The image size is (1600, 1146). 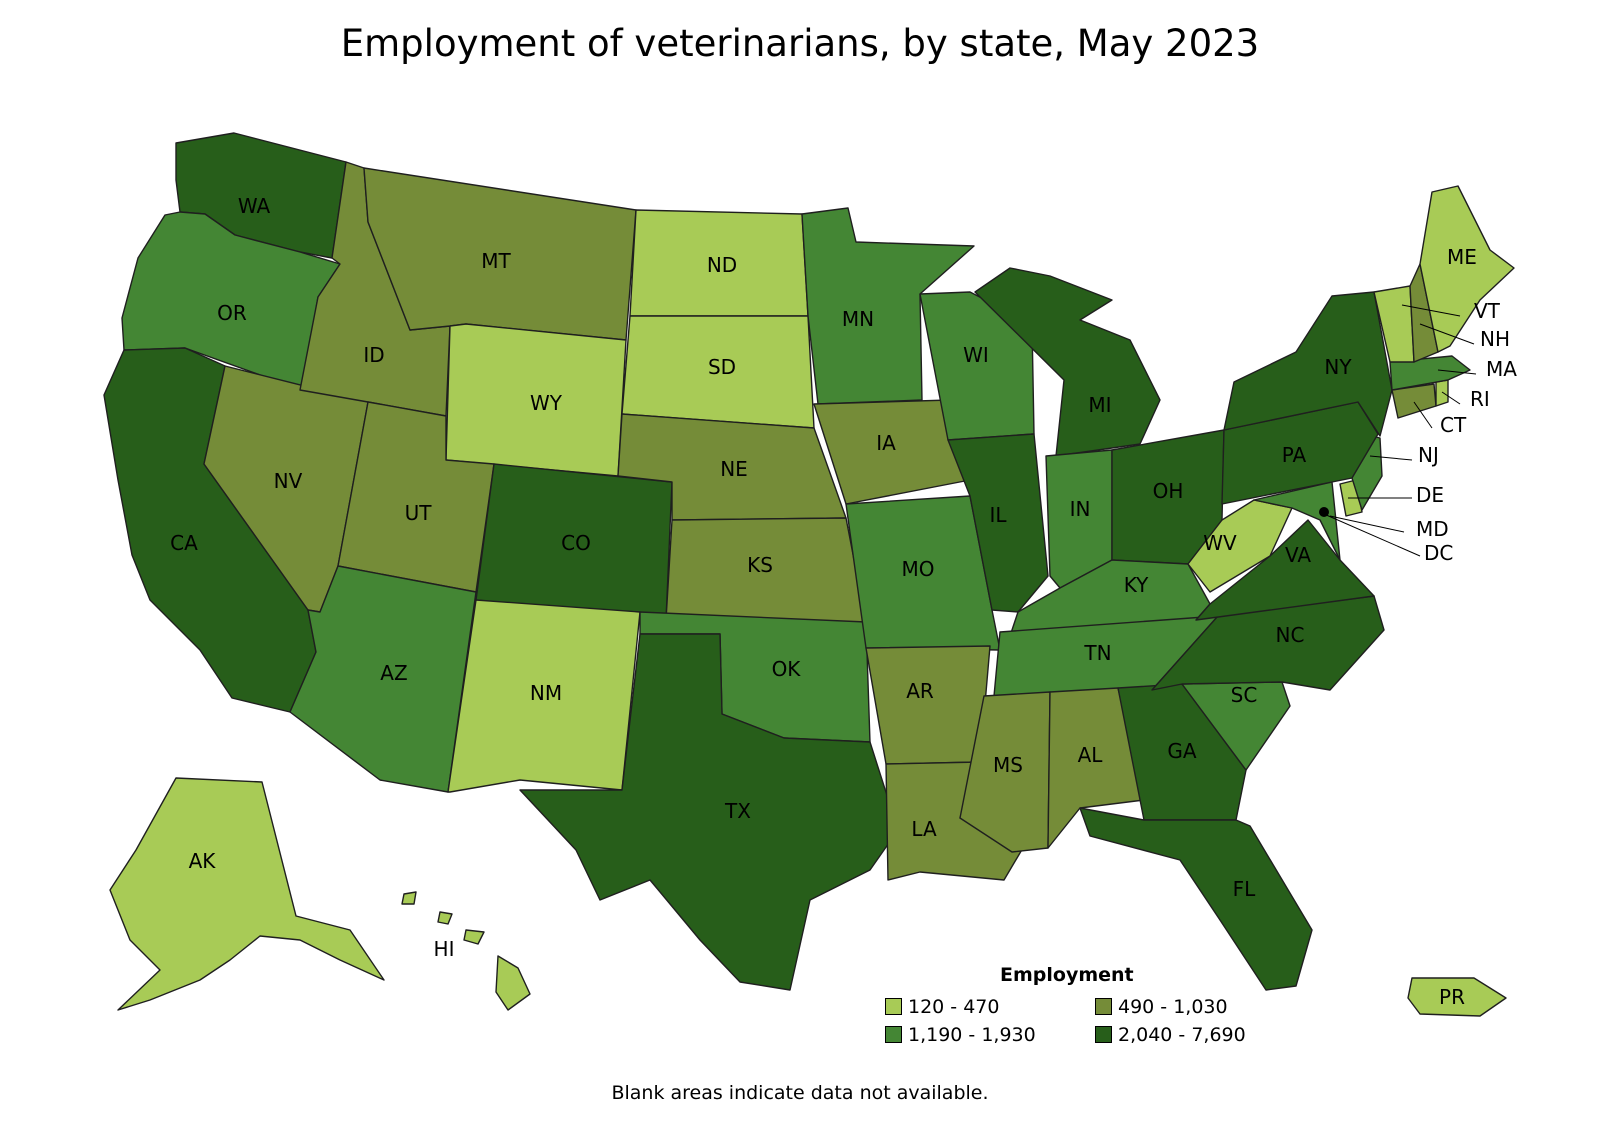 I want to click on legend-item-3: 1,190 - 1,930, so click(x=960, y=1037).